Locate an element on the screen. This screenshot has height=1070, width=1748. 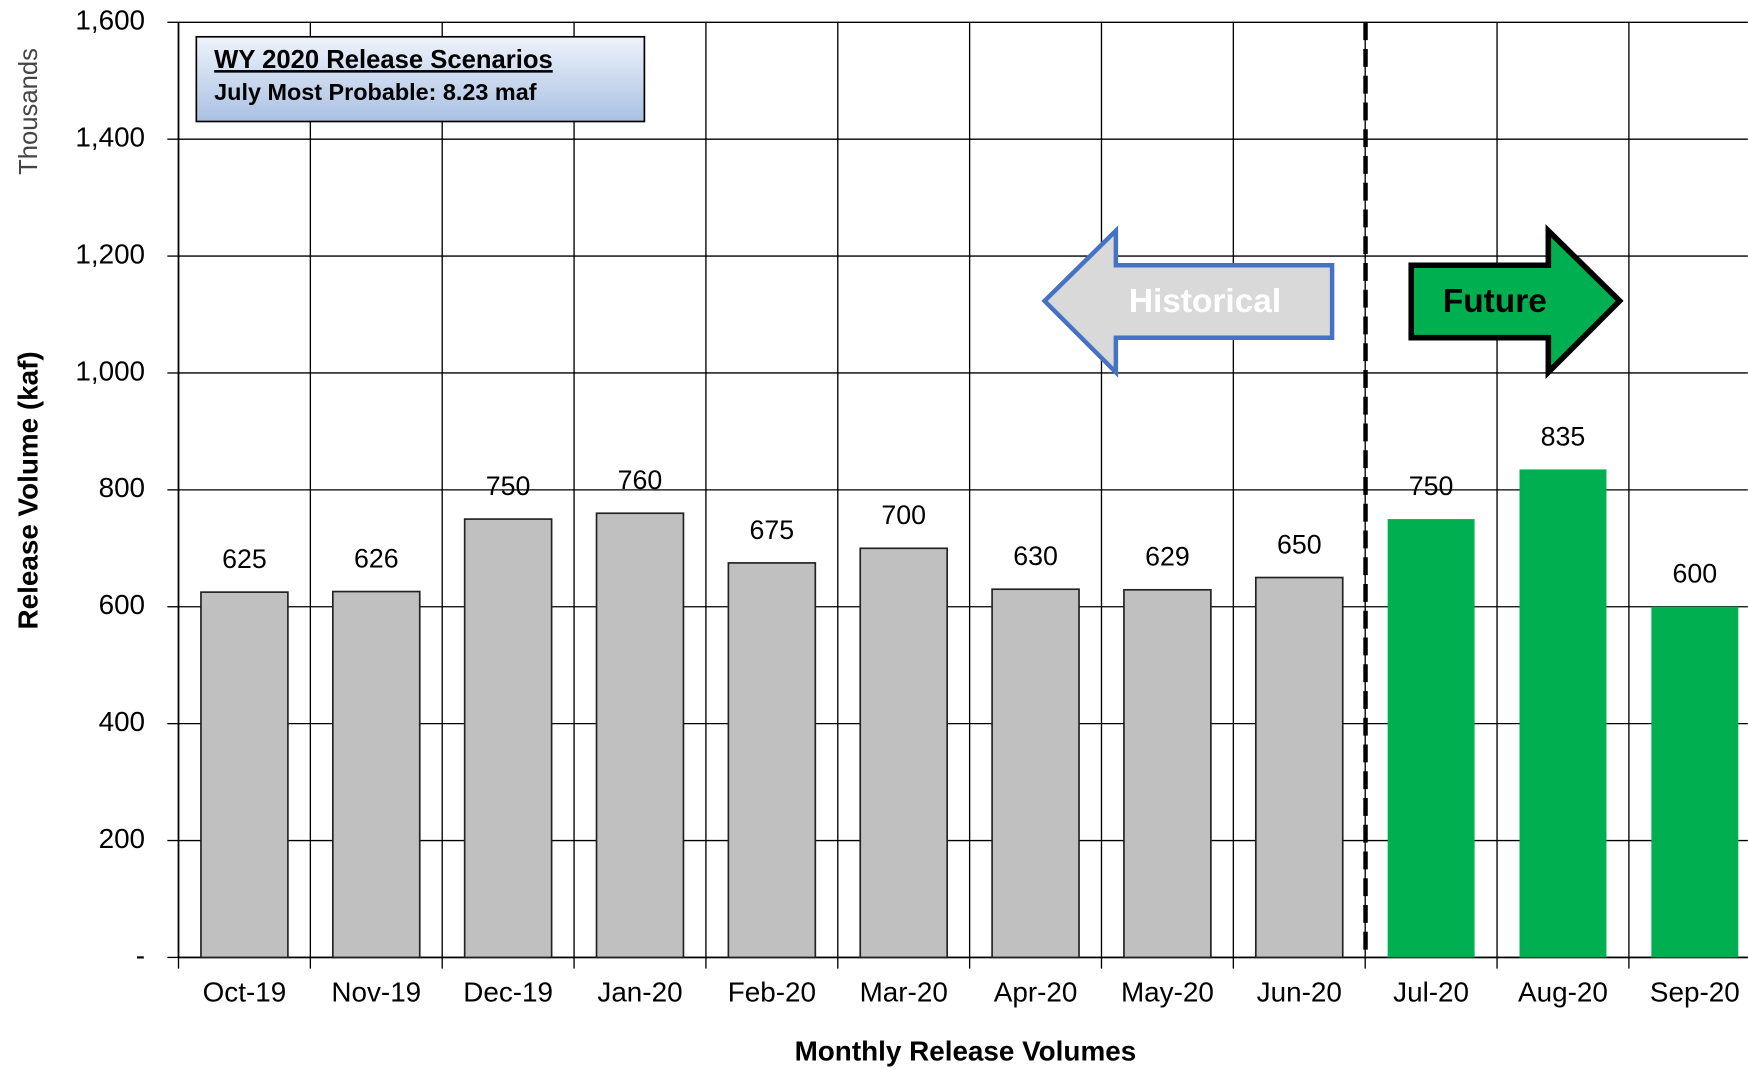
value-label: 600 is located at coordinates (1695, 574).